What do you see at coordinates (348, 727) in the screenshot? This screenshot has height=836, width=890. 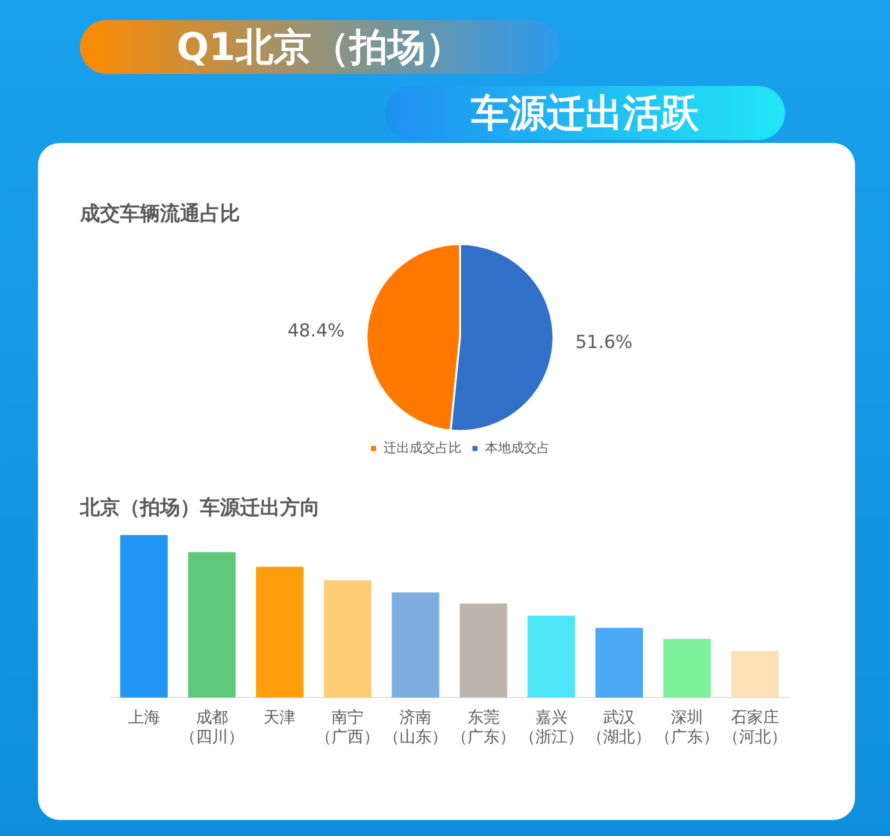 I see `x-tick-label: 南宁（广西）` at bounding box center [348, 727].